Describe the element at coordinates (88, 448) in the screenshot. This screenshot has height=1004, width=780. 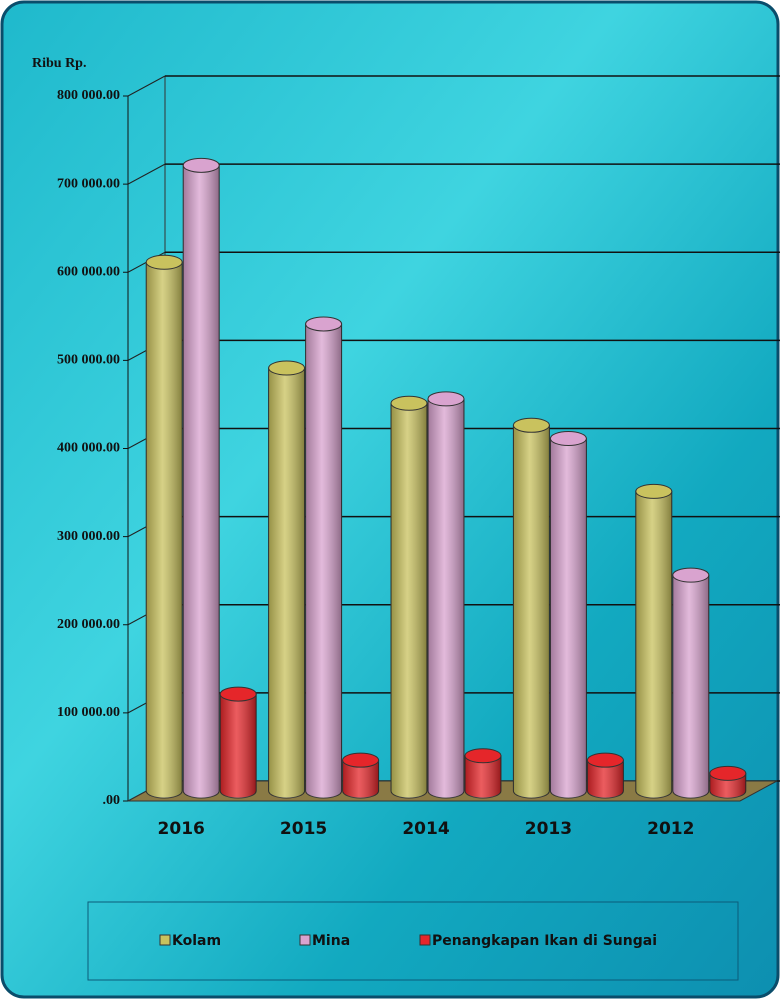
I see `y-tick-label: 400 000.00` at that location.